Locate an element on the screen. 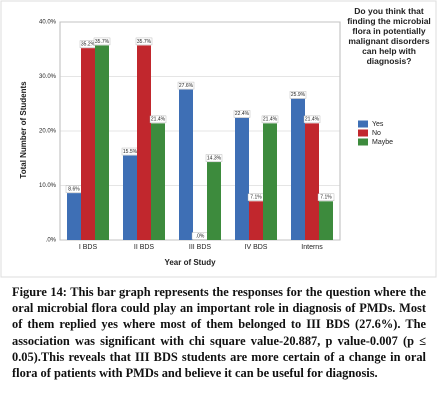 This screenshot has height=408, width=437. legend-label: Maybe is located at coordinates (382, 142).